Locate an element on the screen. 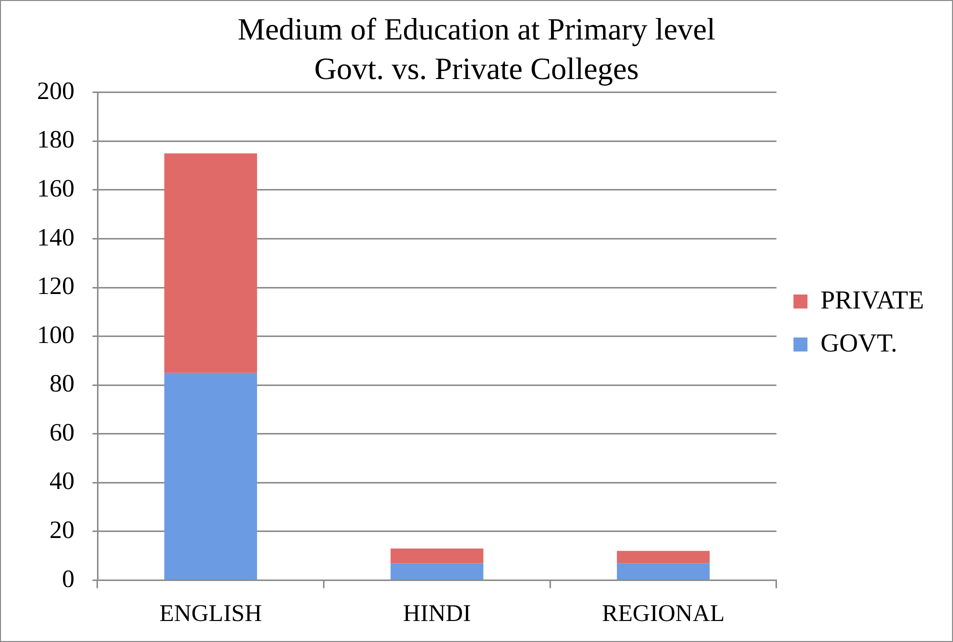 Image resolution: width=953 pixels, height=642 pixels. y-tick-label: 120 is located at coordinates (55, 286).